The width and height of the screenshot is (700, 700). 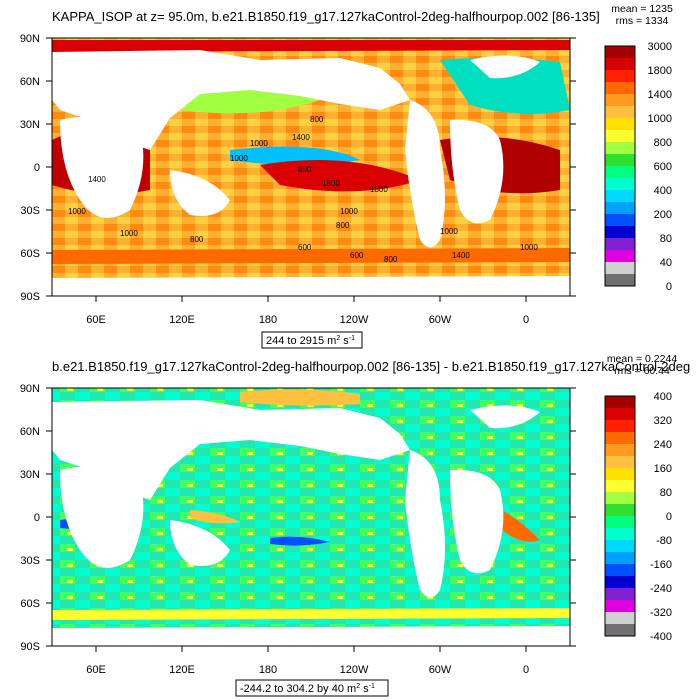 I want to click on colorbar-label: -320, so click(x=661, y=613).